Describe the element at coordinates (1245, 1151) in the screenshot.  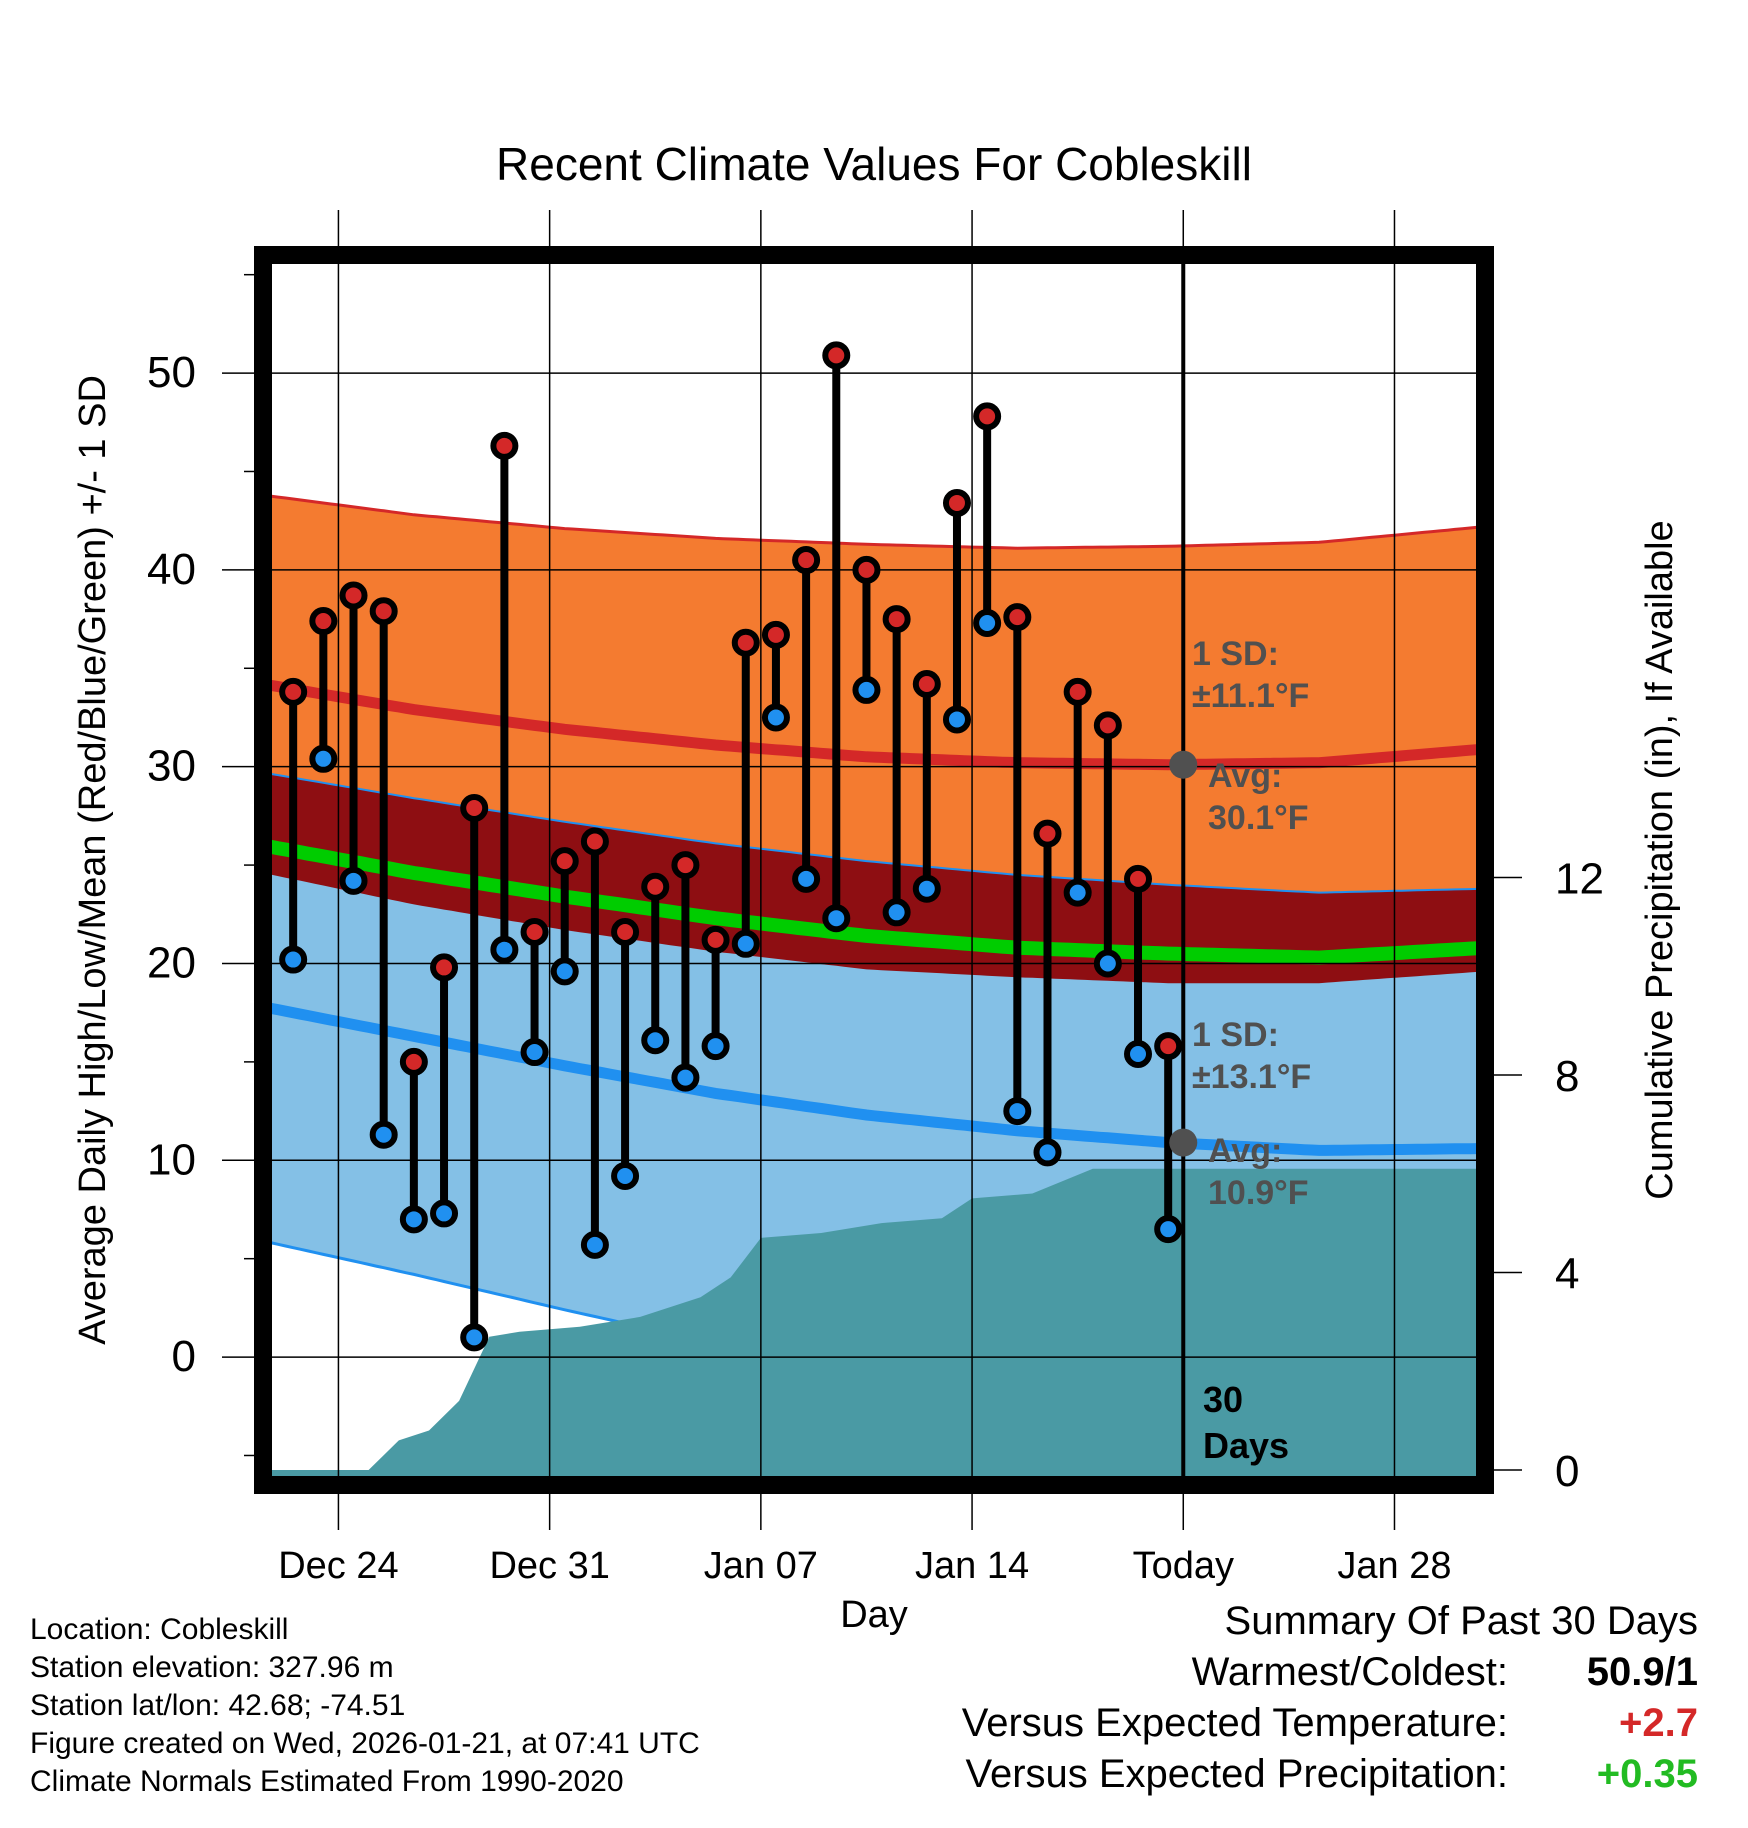
I see `low-avg-label: Avg:` at that location.